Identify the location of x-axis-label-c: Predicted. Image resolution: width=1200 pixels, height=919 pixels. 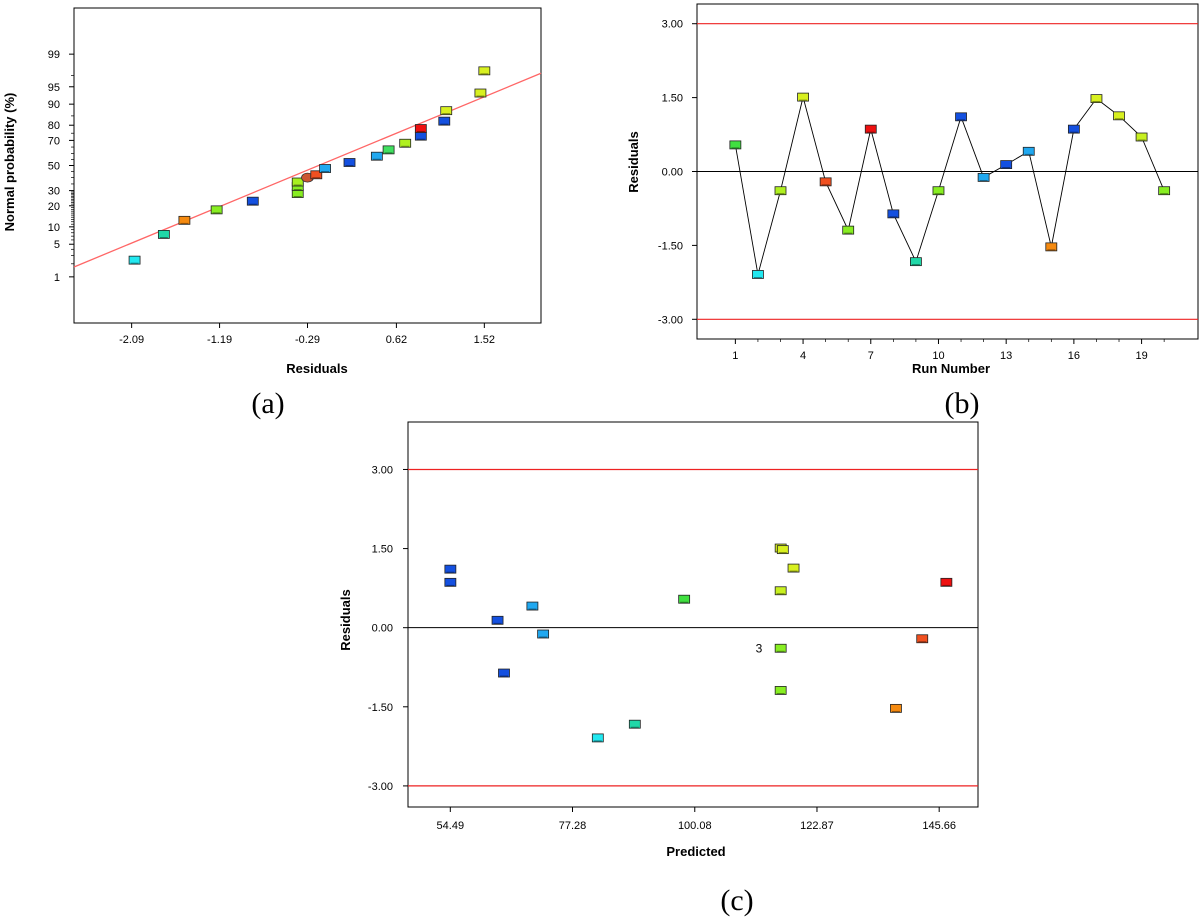
(695, 851).